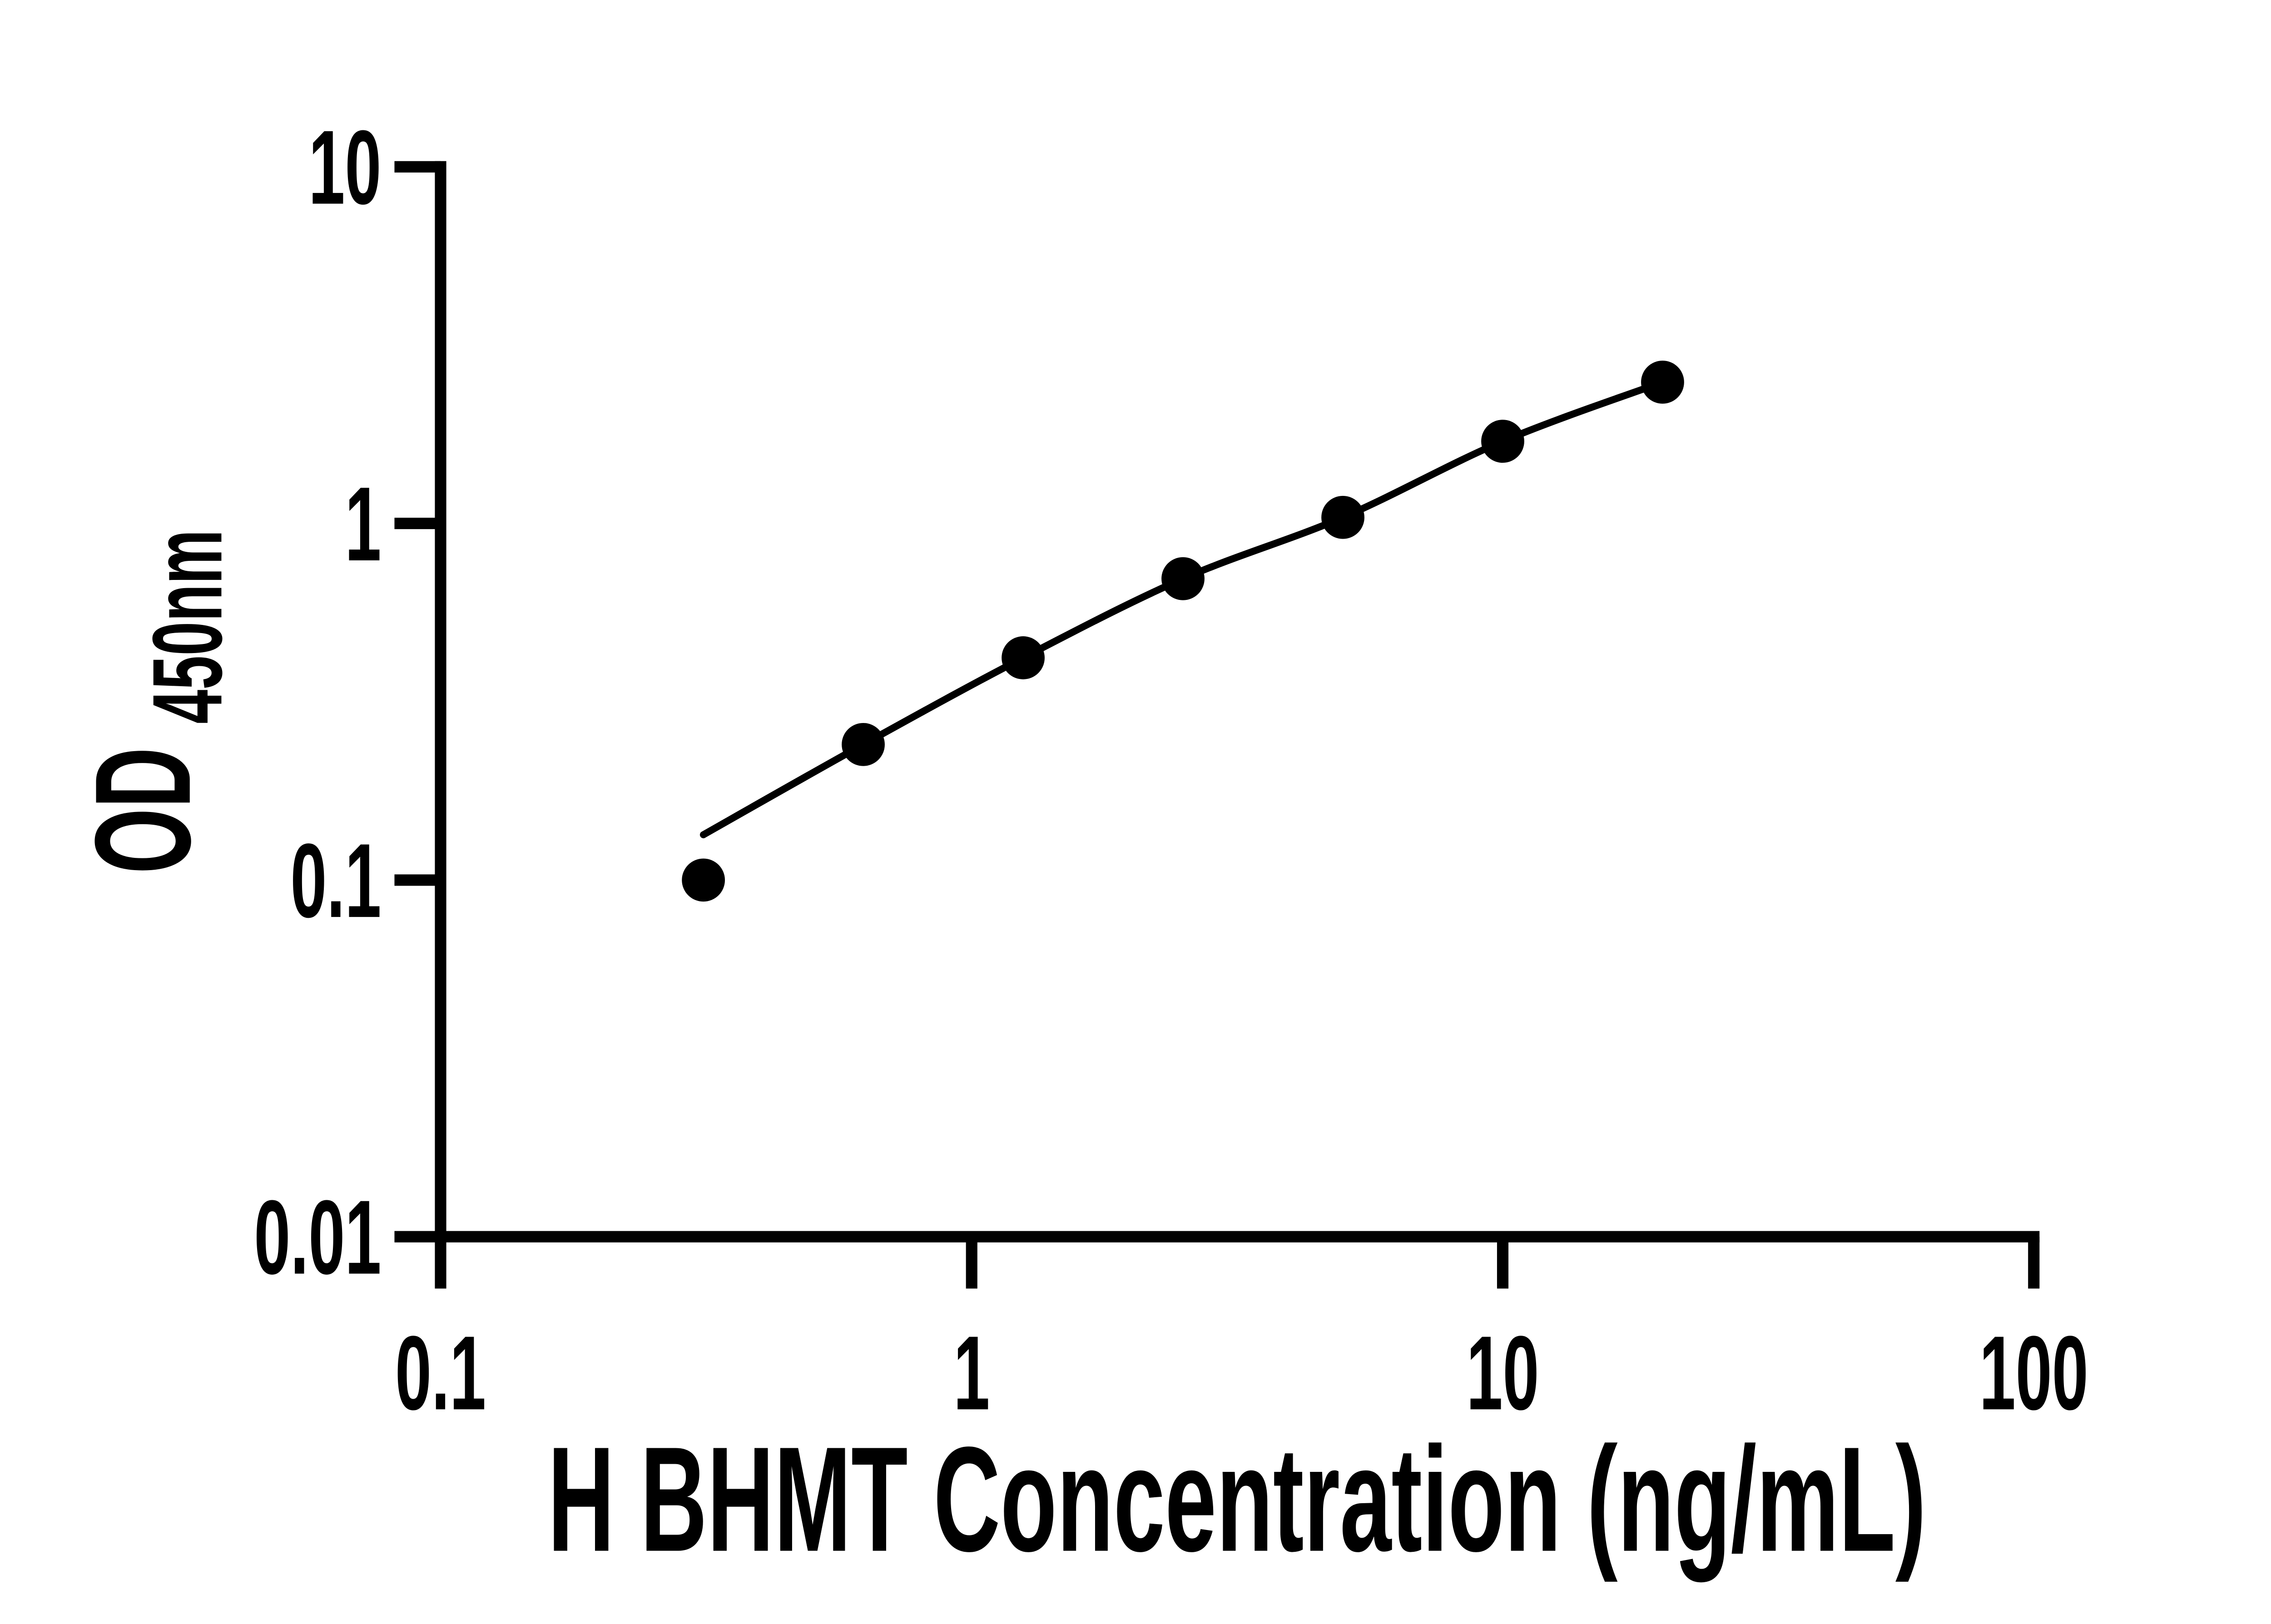 The height and width of the screenshot is (1624, 2271). Describe the element at coordinates (363, 524) in the screenshot. I see `y-tick-label: 1` at that location.